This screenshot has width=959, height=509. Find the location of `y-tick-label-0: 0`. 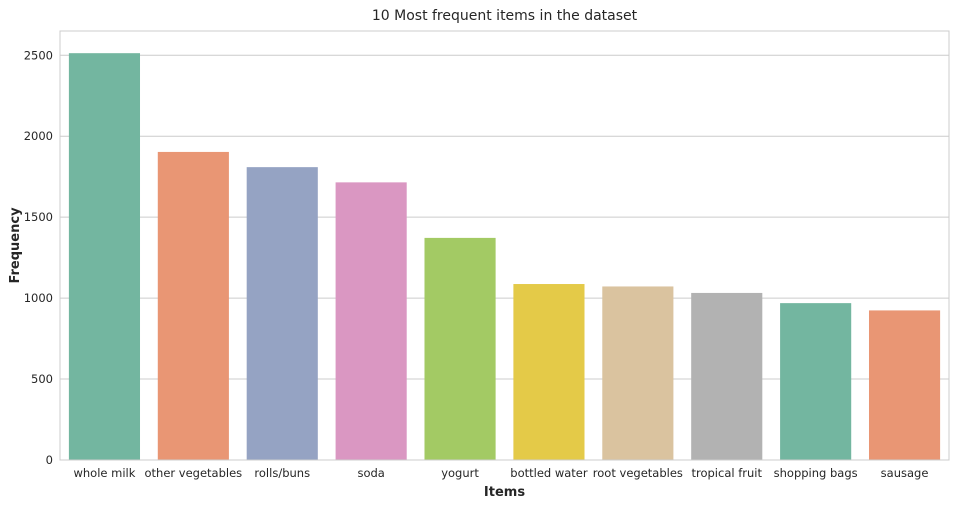

y-tick-label-0: 0 is located at coordinates (49, 460).